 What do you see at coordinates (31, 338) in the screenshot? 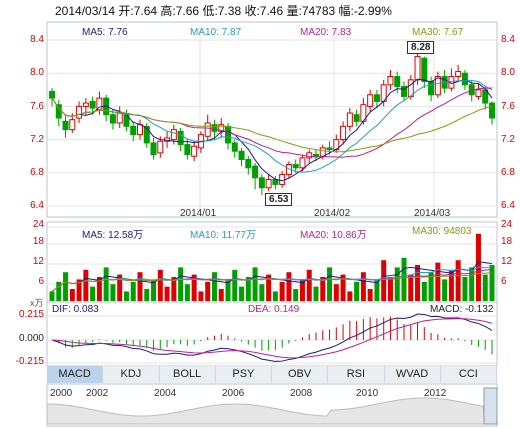
I see `macd-tick: 0.000` at bounding box center [31, 338].